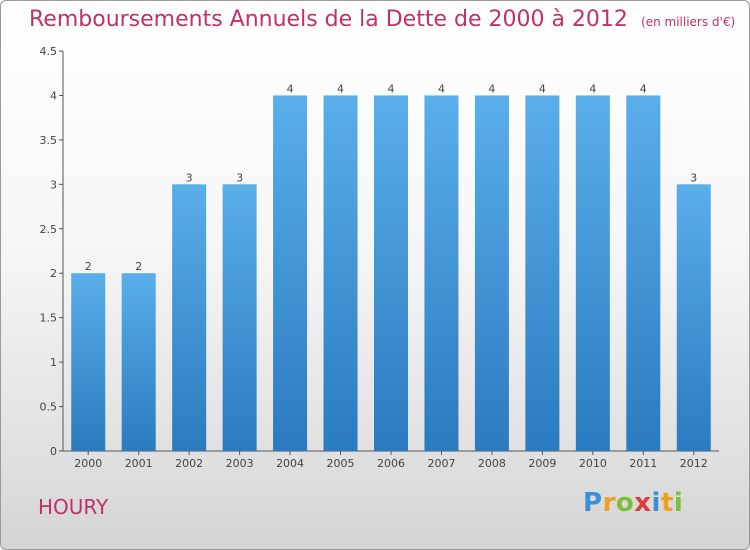  I want to click on y-tick-label: 2, so click(53, 273).